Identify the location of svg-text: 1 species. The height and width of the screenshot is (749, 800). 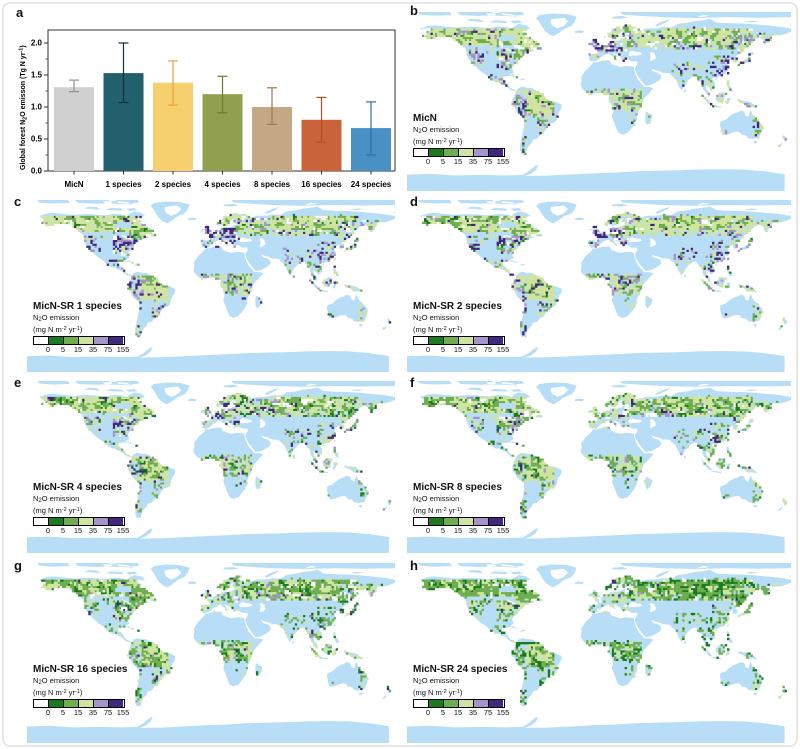
(123, 184).